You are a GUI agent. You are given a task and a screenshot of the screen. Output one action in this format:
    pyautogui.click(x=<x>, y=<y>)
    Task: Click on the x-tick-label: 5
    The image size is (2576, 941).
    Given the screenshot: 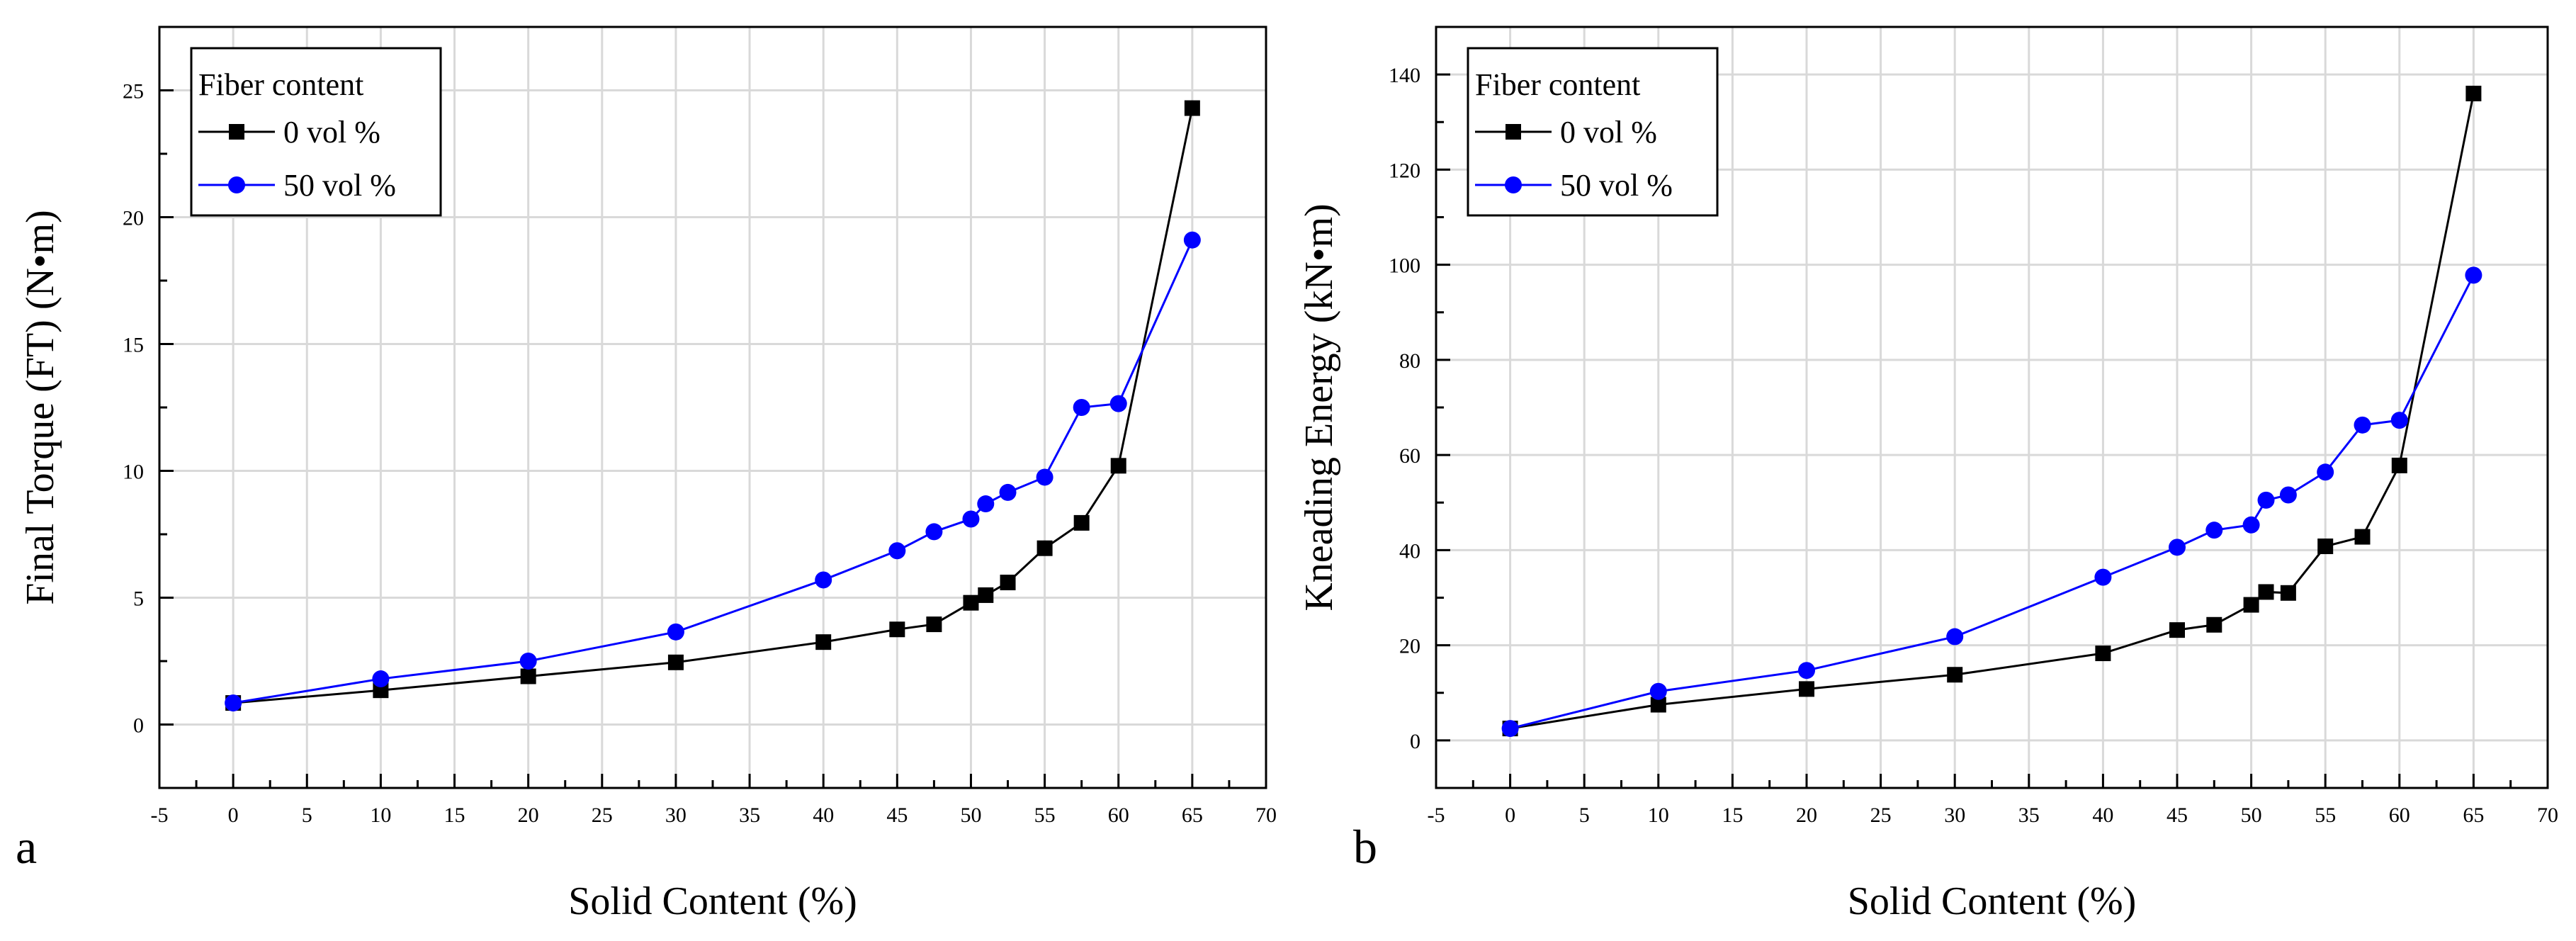 What is the action you would take?
    pyautogui.click(x=1584, y=816)
    